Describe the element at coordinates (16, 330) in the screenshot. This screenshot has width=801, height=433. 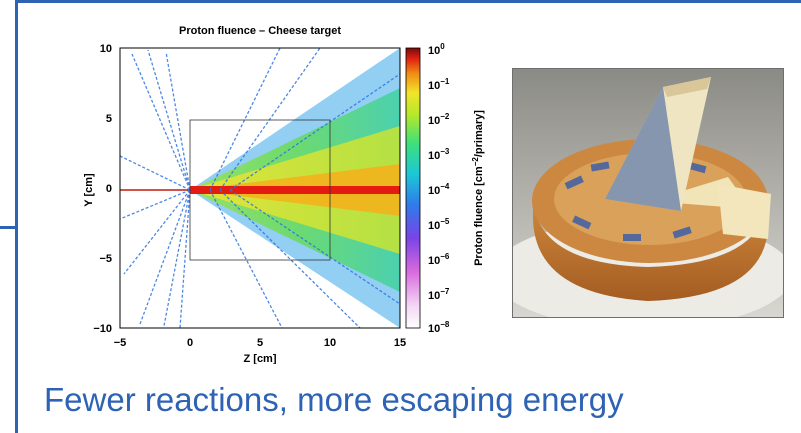
I see `slide-frame-left-lower` at that location.